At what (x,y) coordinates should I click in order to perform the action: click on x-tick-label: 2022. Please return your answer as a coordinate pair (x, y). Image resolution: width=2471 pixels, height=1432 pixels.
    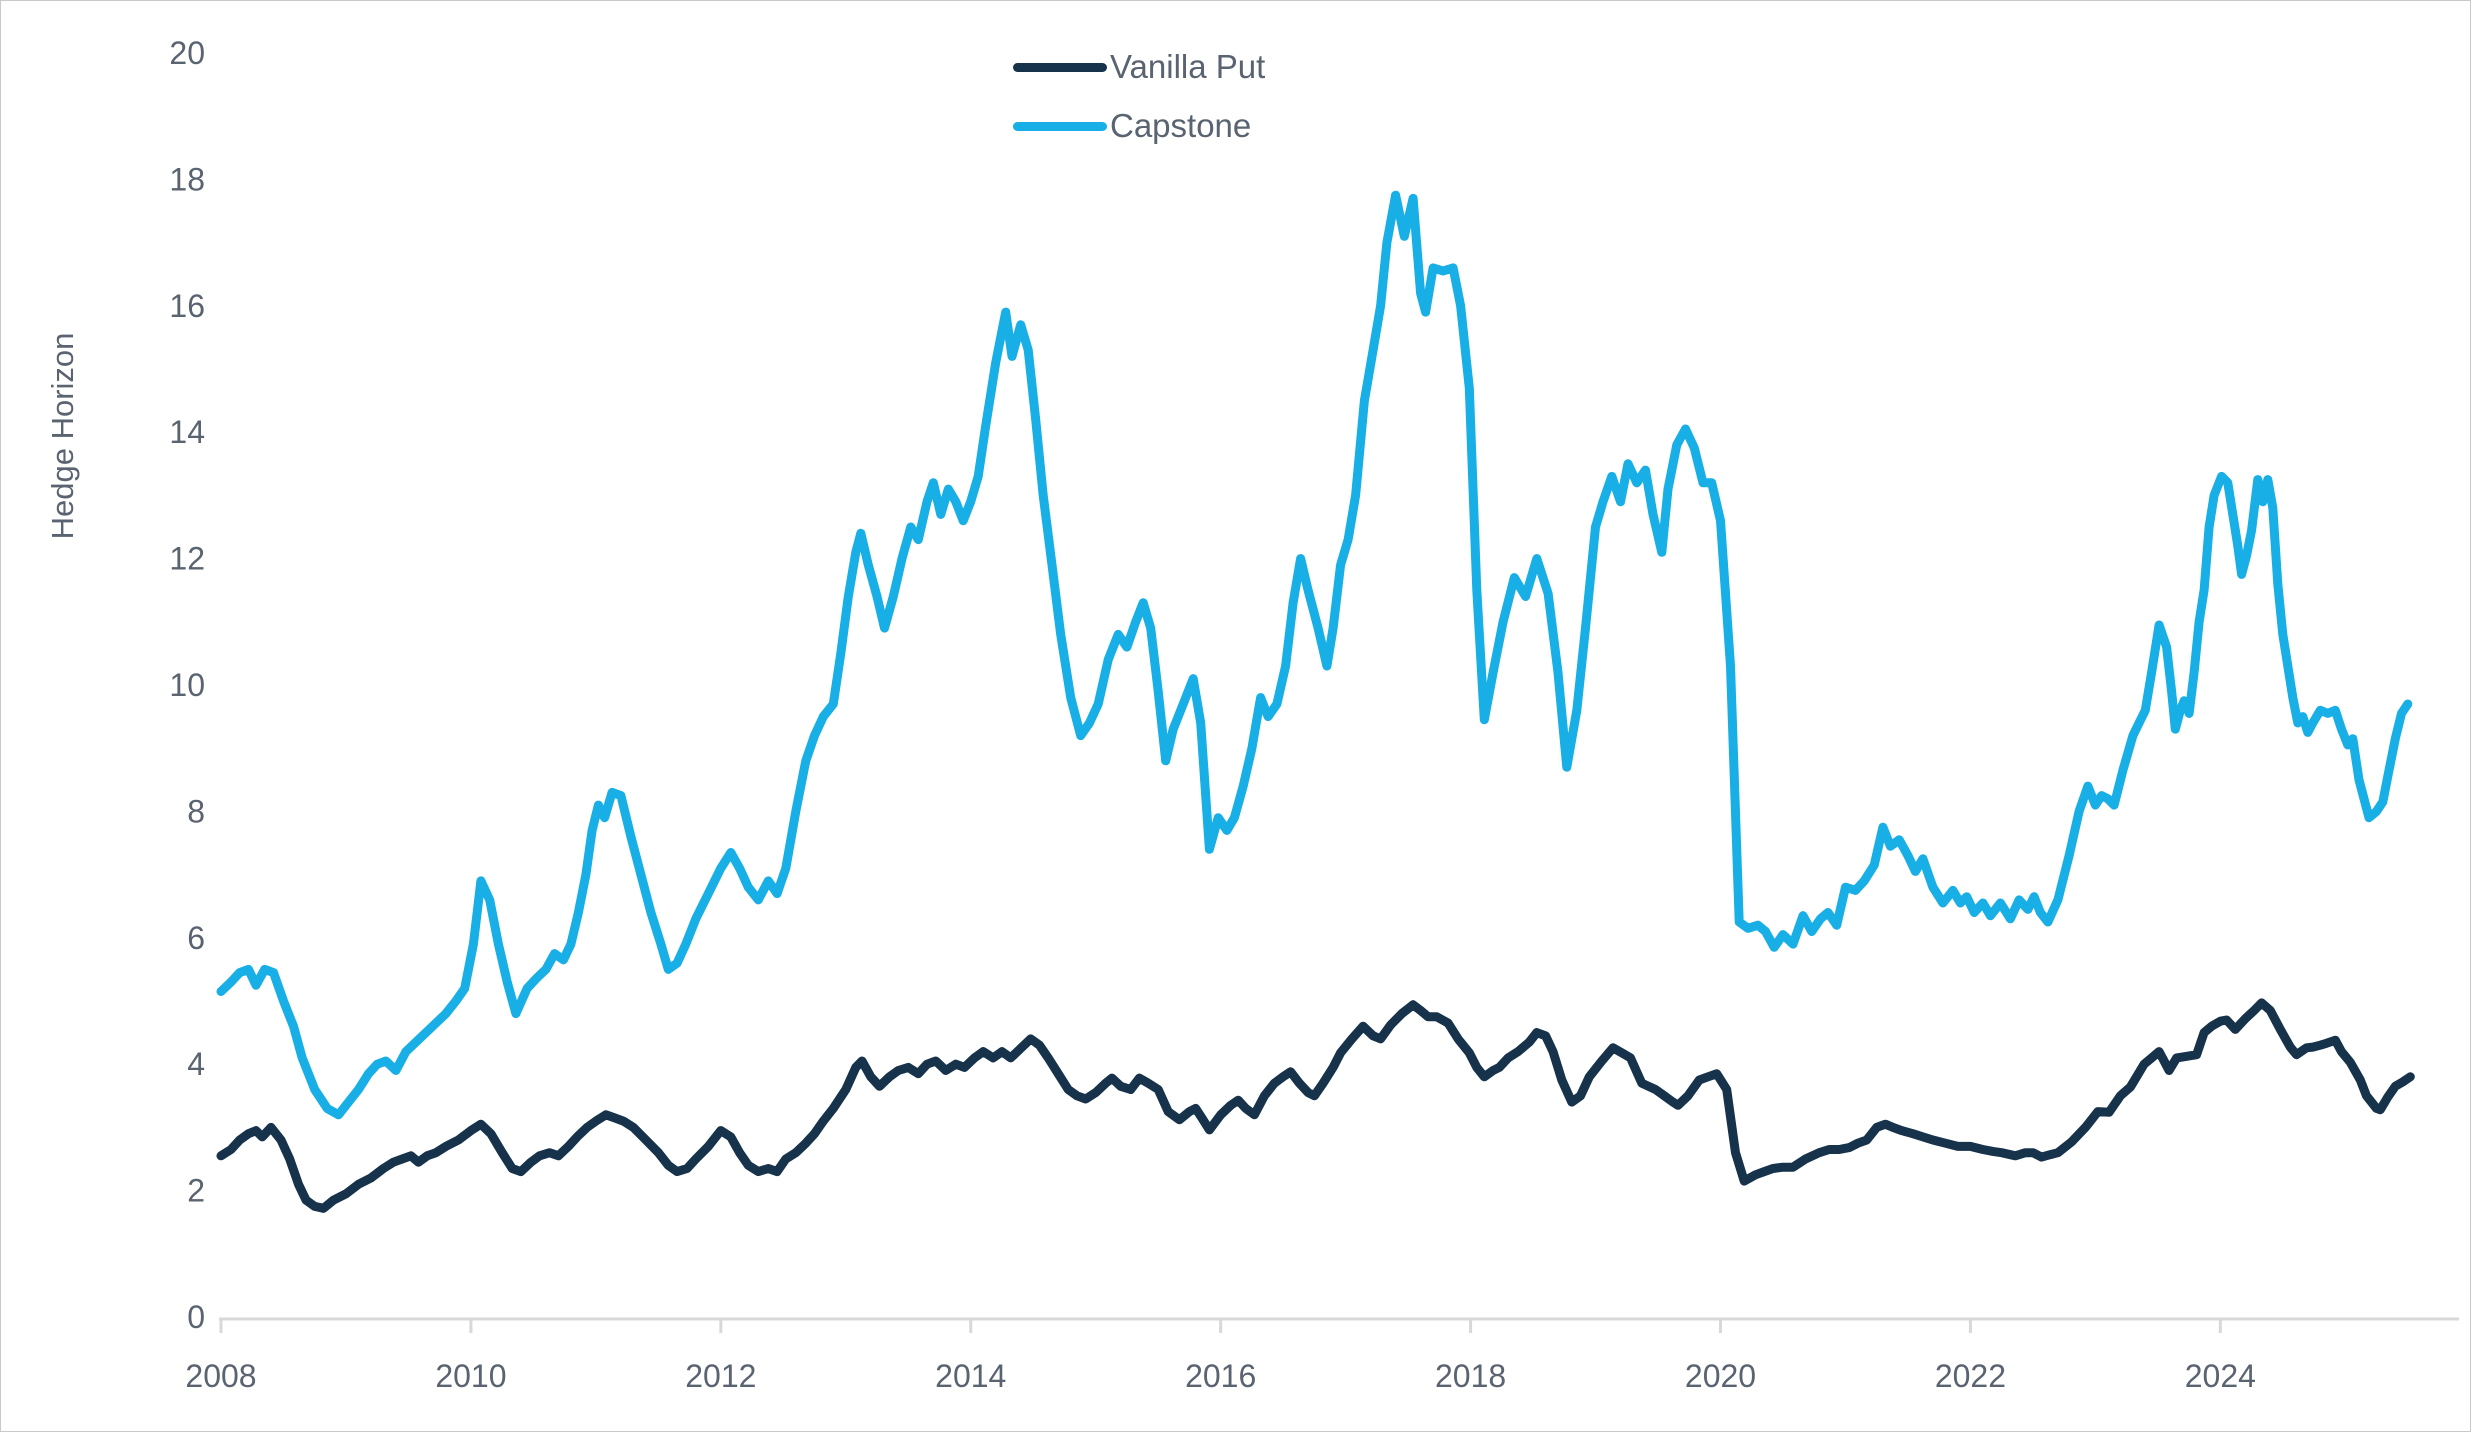
    Looking at the image, I should click on (1970, 1376).